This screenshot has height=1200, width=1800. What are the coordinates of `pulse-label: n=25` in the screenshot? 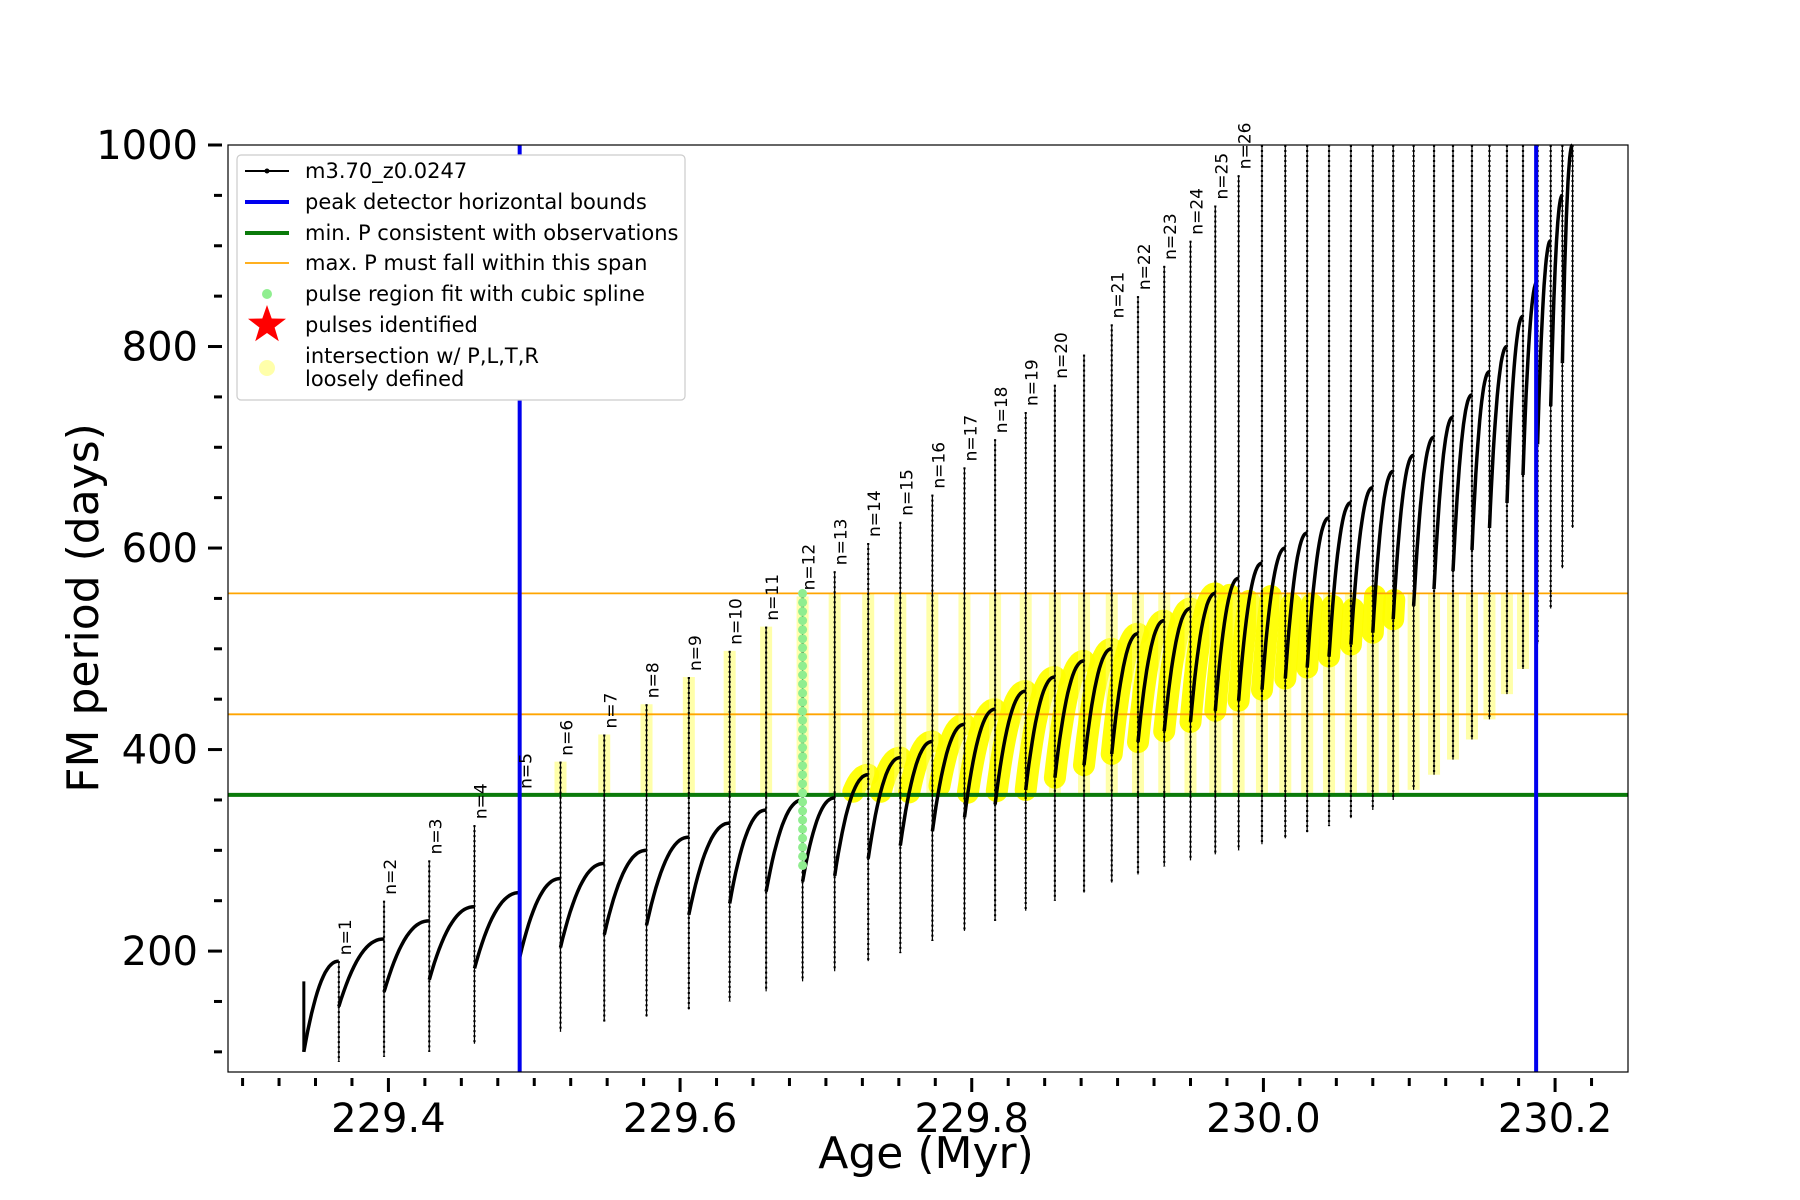 It's located at (1222, 176).